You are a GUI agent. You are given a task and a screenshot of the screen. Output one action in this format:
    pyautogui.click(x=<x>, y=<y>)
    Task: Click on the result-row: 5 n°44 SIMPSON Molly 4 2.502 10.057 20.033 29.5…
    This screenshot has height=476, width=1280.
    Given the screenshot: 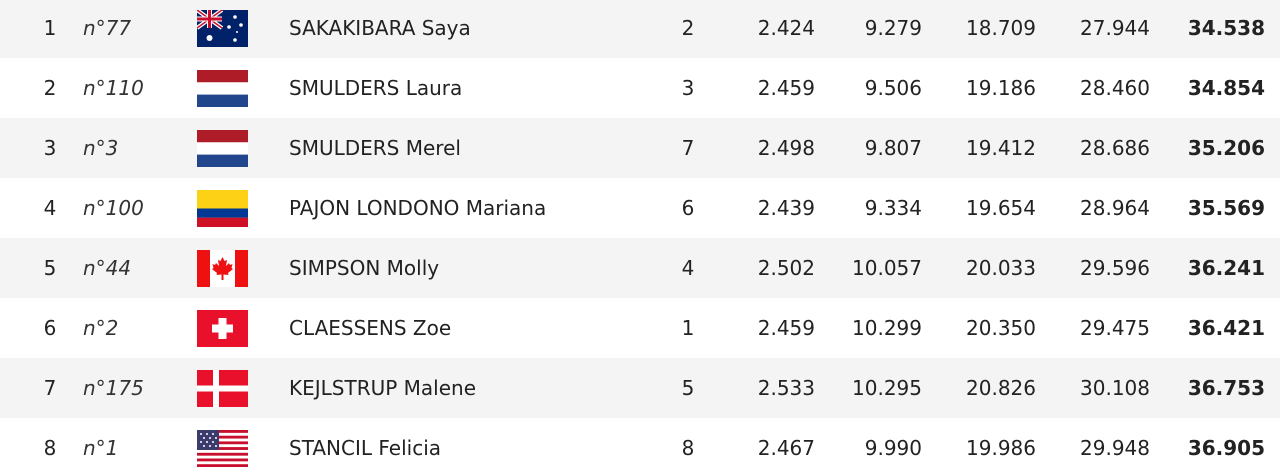 What is the action you would take?
    pyautogui.click(x=640, y=268)
    